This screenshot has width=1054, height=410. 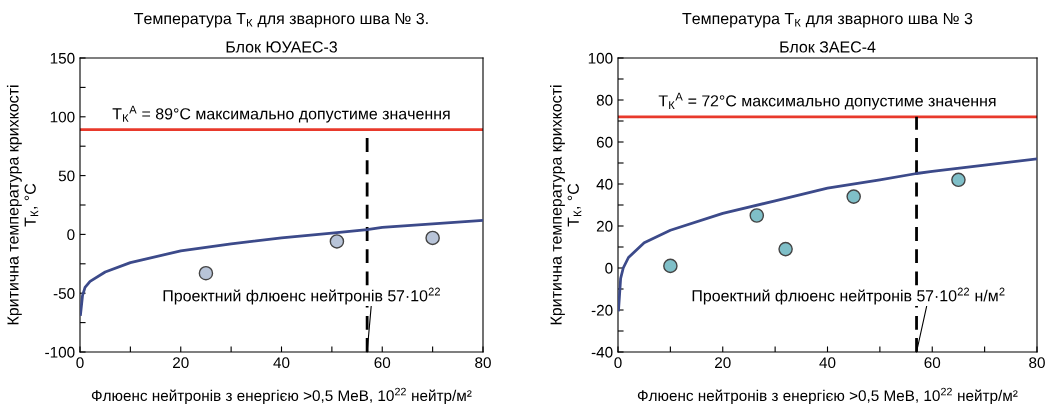 What do you see at coordinates (604, 226) in the screenshot?
I see `y-tick-label: 20` at bounding box center [604, 226].